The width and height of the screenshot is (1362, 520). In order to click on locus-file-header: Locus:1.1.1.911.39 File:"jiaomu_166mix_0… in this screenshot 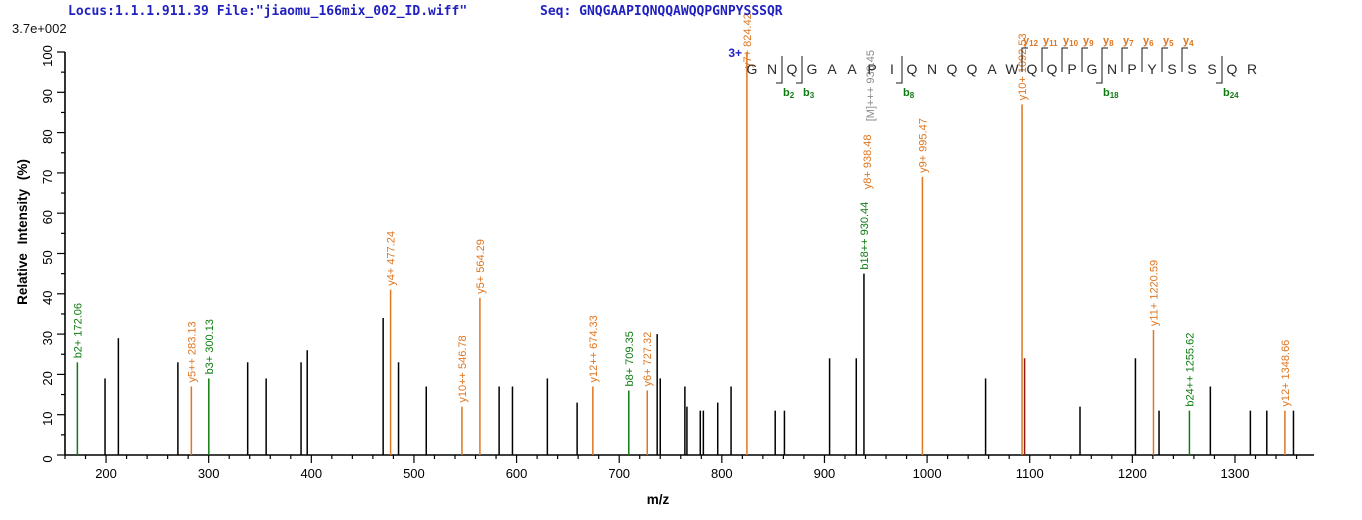, I will do `click(268, 11)`.